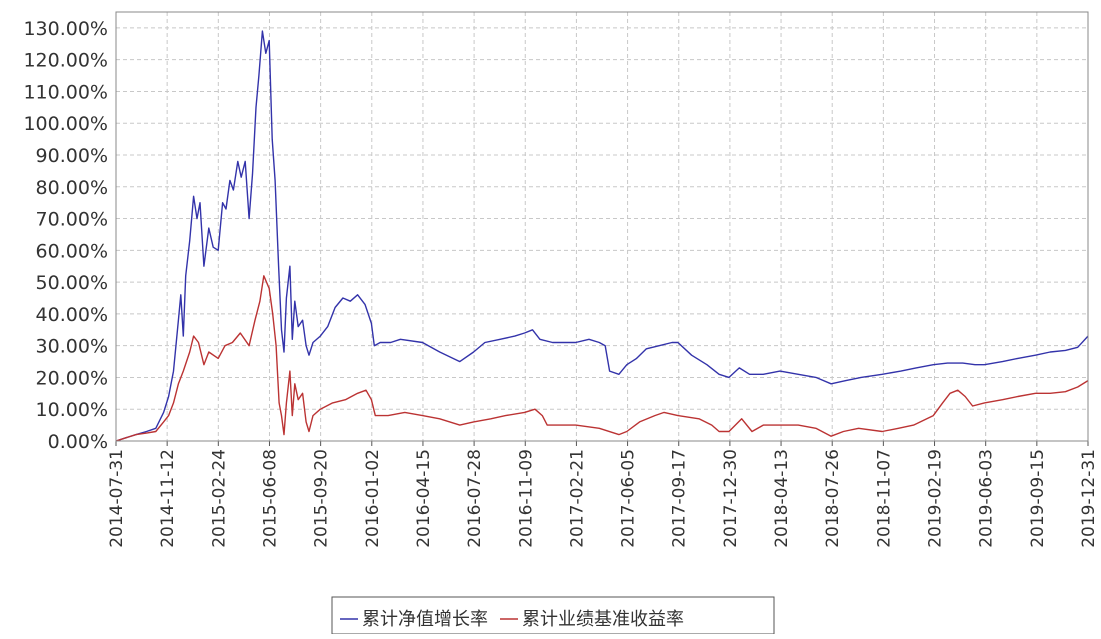 The height and width of the screenshot is (639, 1101). What do you see at coordinates (833, 498) in the screenshot?
I see `x-tick-label: 2018-07-26` at bounding box center [833, 498].